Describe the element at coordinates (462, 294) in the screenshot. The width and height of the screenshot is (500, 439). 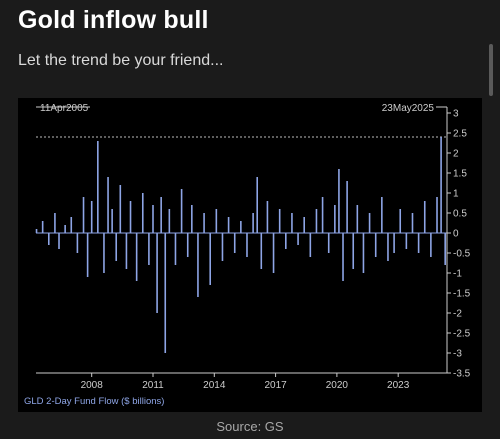
I see `y-tick-label: -1.5` at that location.